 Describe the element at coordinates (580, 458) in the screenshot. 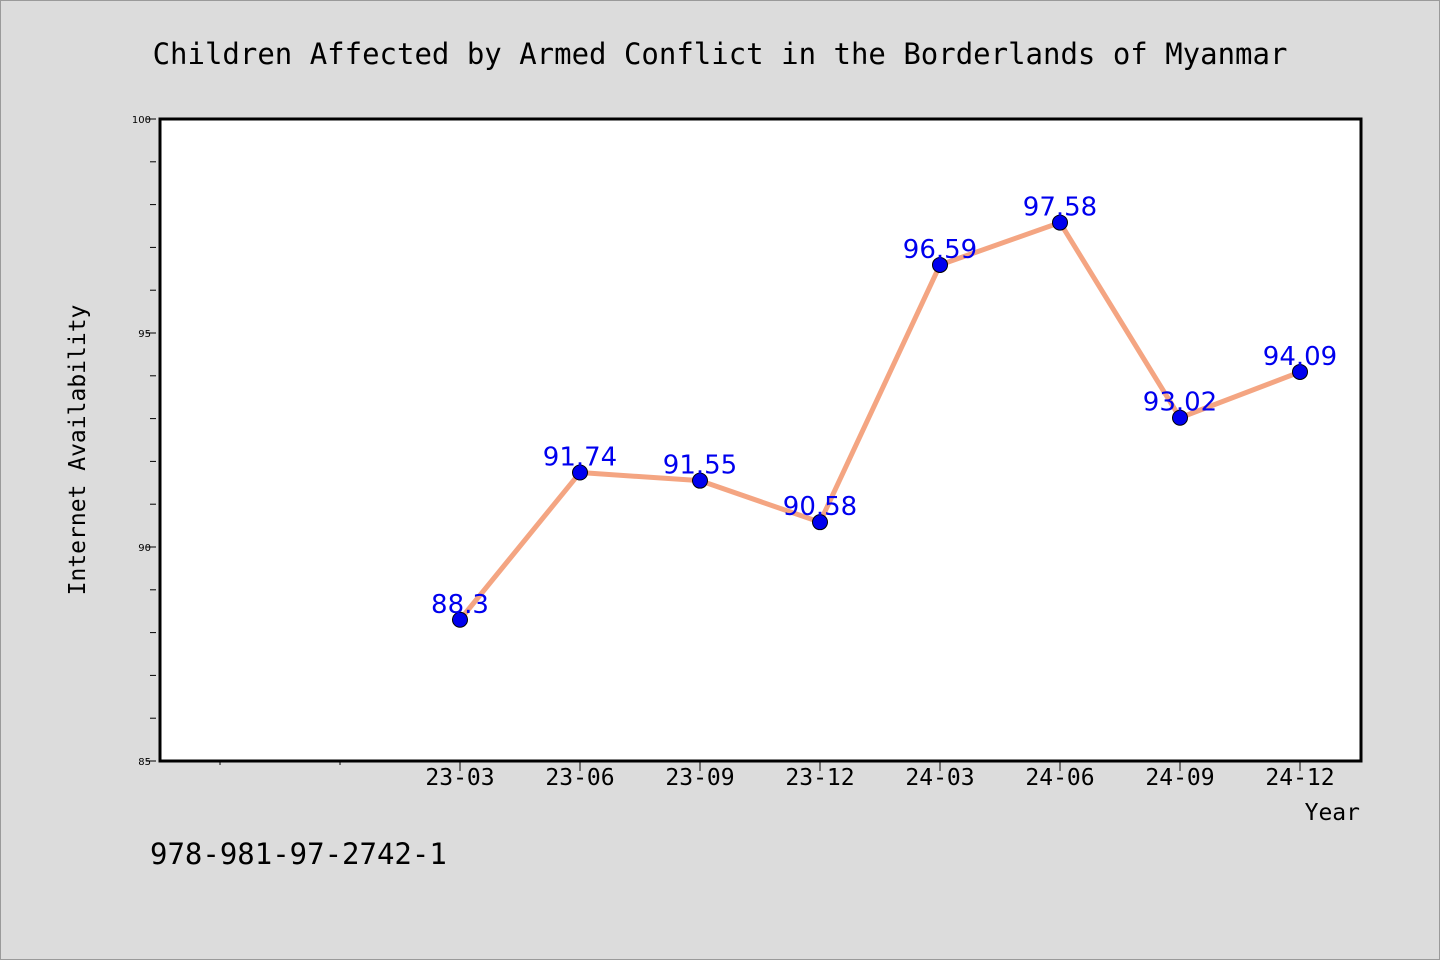

I see `data-label: 91.74` at that location.